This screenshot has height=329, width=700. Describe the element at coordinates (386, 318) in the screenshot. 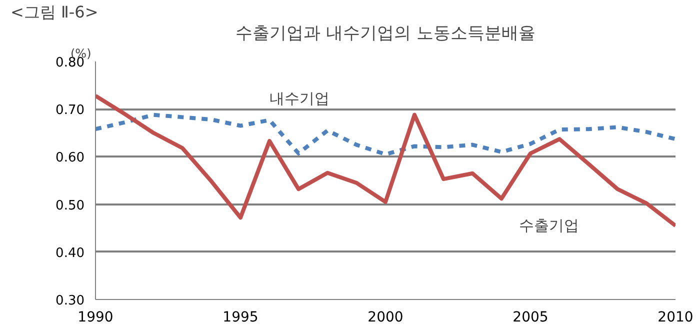

I see `x-tick-label: 2000` at that location.